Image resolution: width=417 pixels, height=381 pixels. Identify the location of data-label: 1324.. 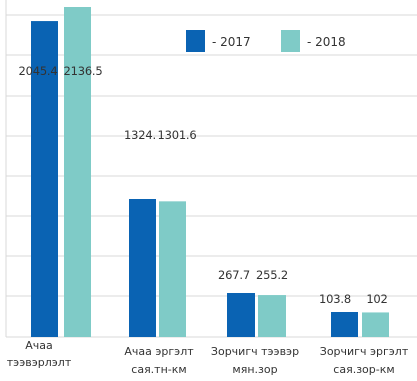
(140, 135).